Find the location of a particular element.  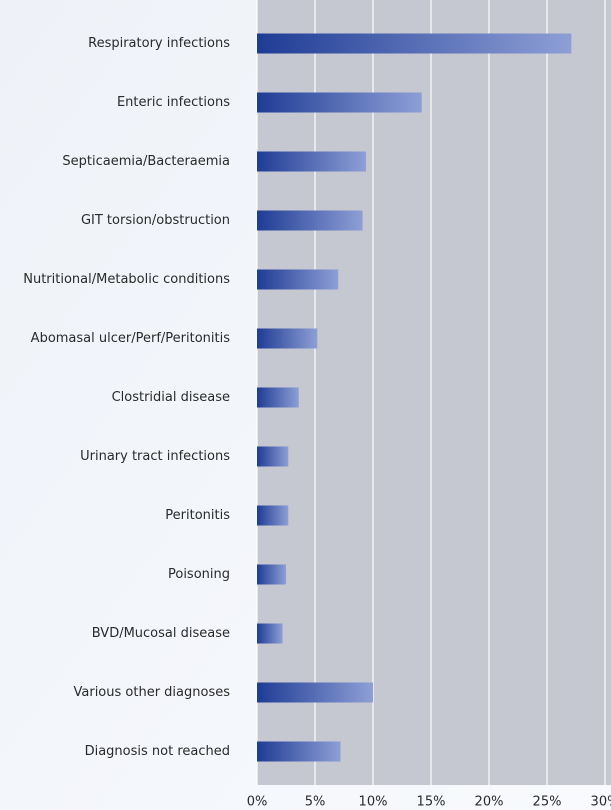

y-tick-label: Poisoning is located at coordinates (199, 574).